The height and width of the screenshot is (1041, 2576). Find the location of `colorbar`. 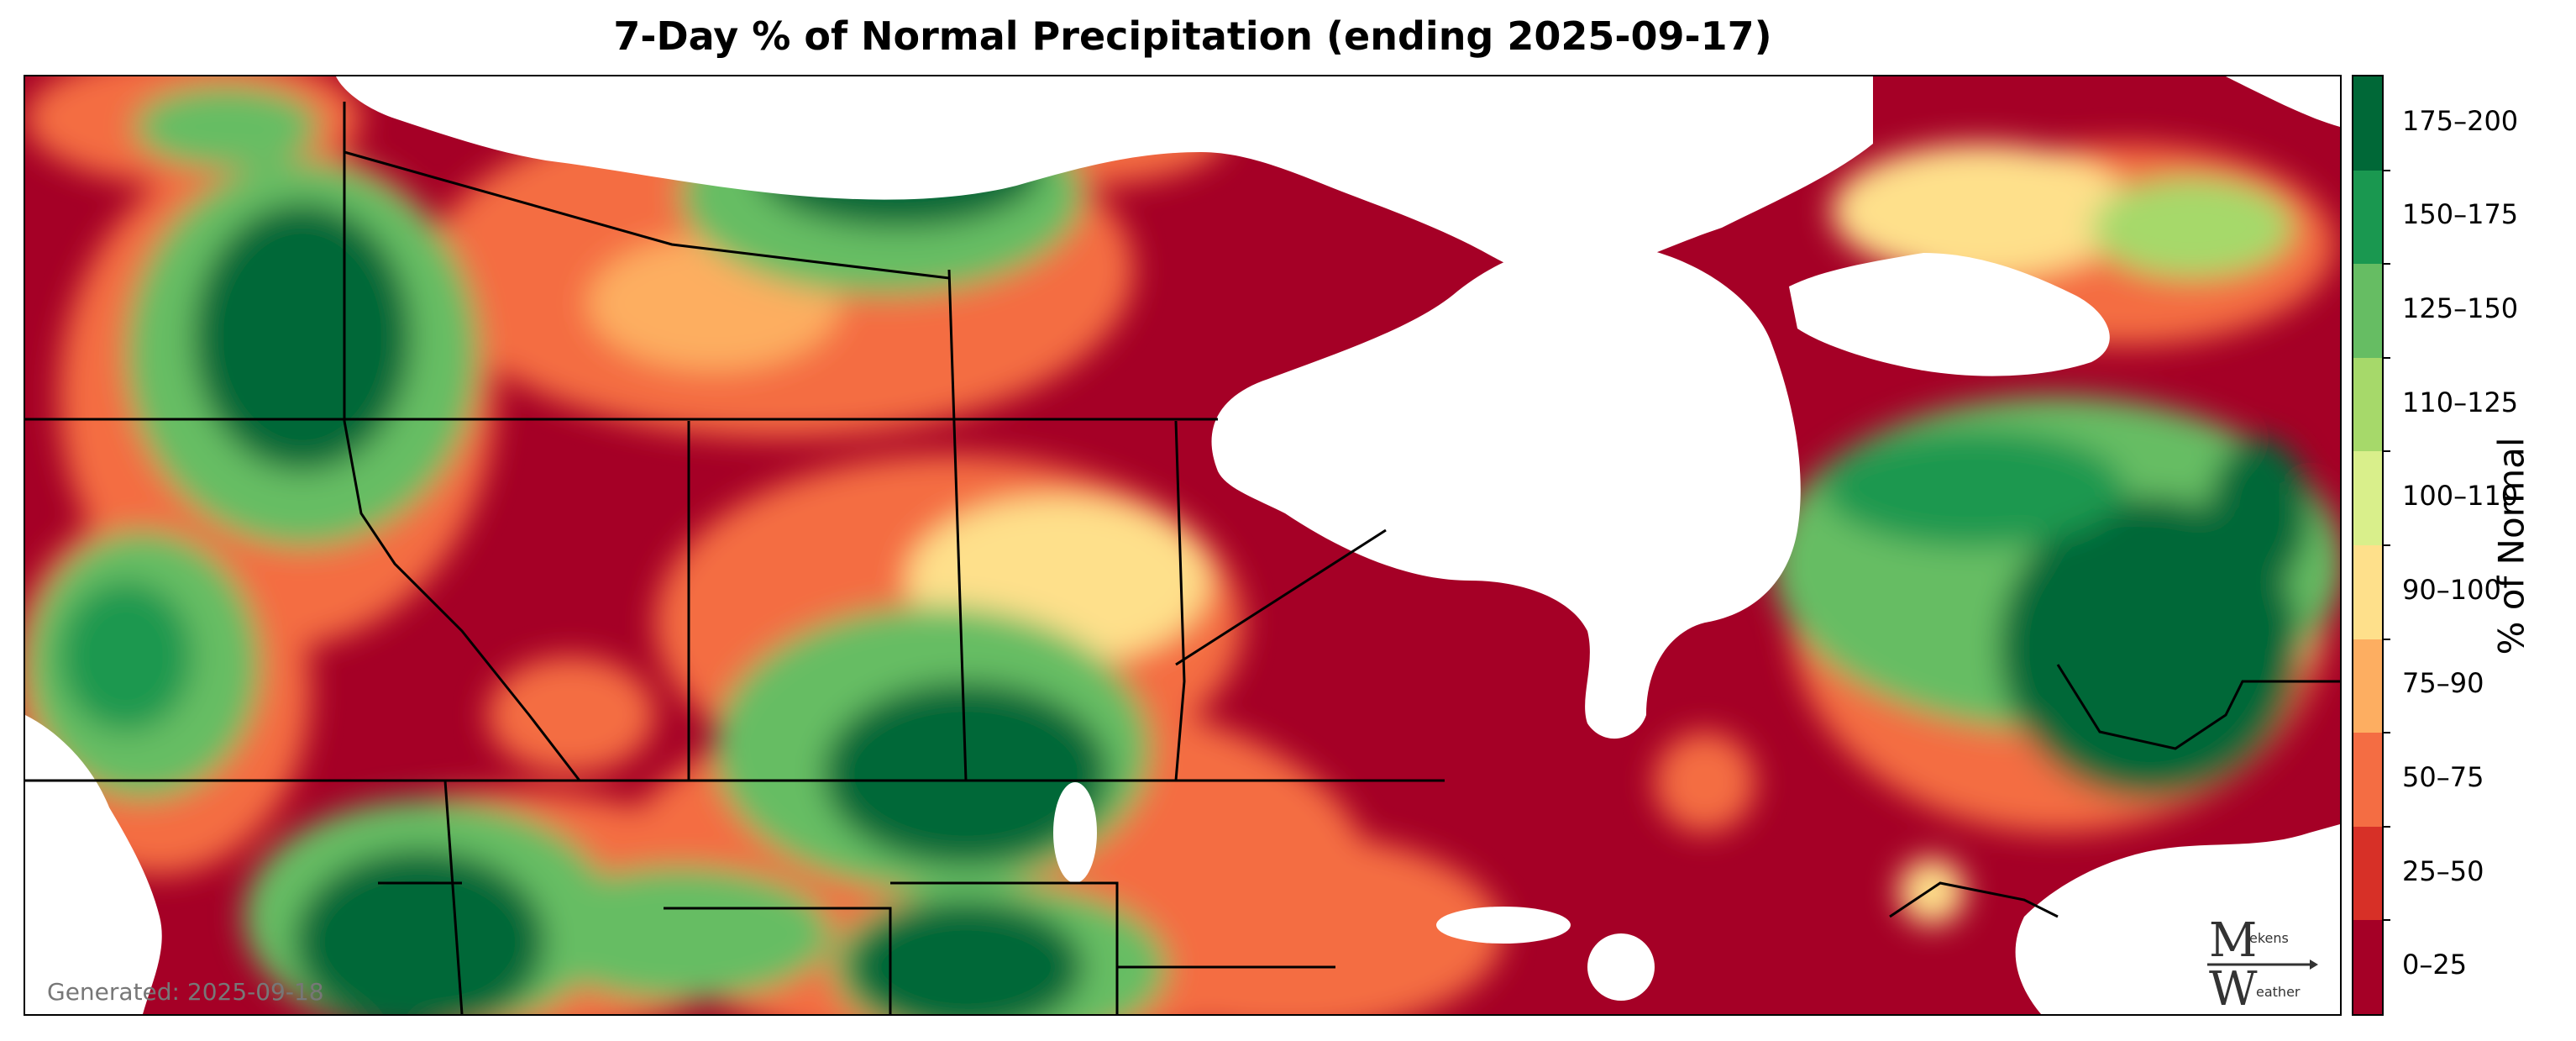

colorbar is located at coordinates (2371, 545).